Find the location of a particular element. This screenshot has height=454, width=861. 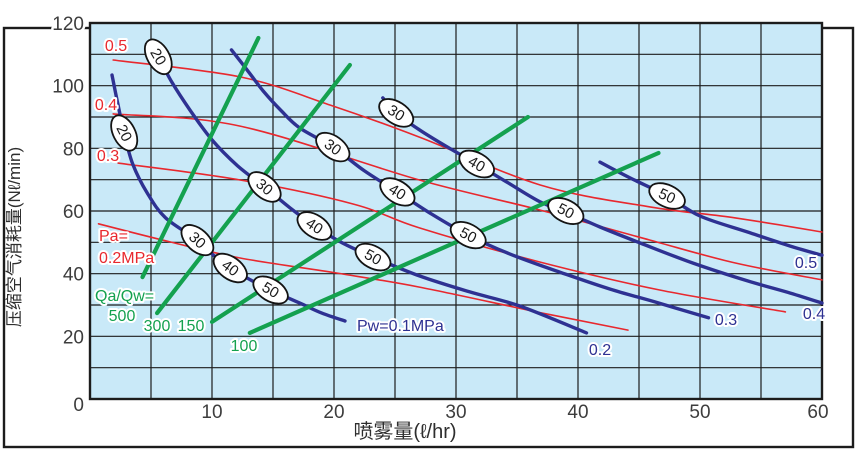

x-tick-20: 20 is located at coordinates (333, 412).